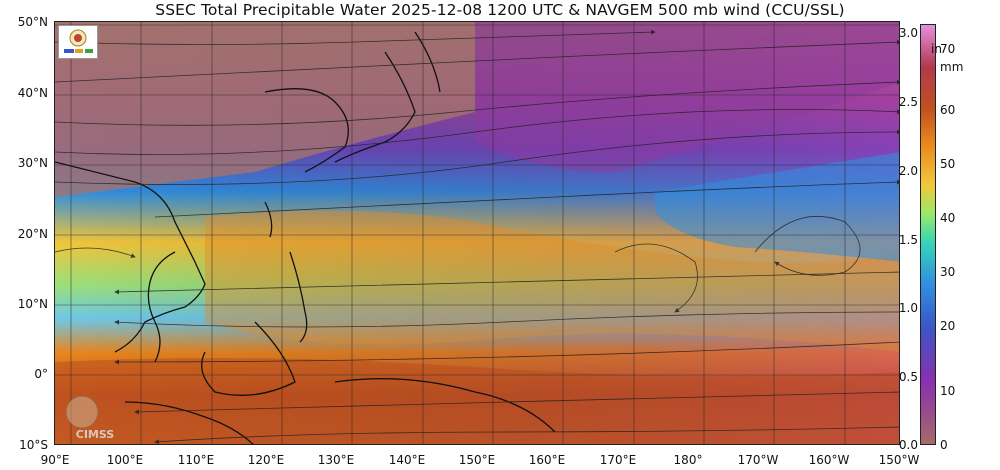 This screenshot has height=470, width=1000. What do you see at coordinates (908, 240) in the screenshot?
I see `cb-in-tick-1-5: 1.5` at bounding box center [908, 240].